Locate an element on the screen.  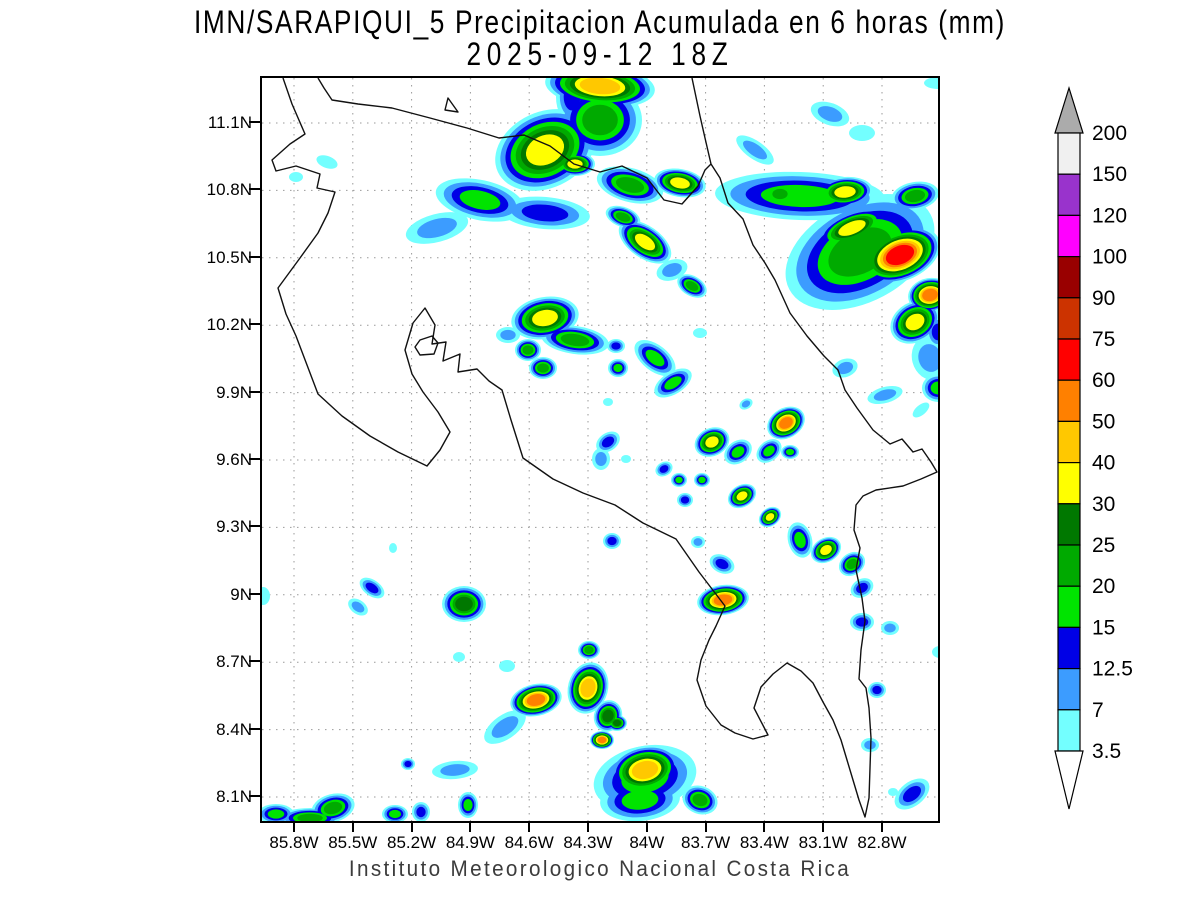
colorbar-tick-label: 60 is located at coordinates (1103, 380).